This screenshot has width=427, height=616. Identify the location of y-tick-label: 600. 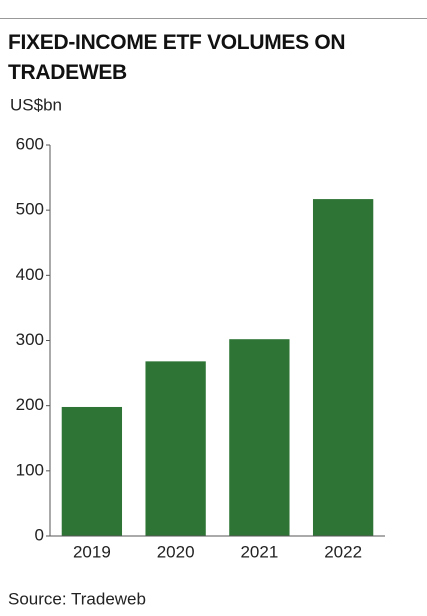
(30, 143).